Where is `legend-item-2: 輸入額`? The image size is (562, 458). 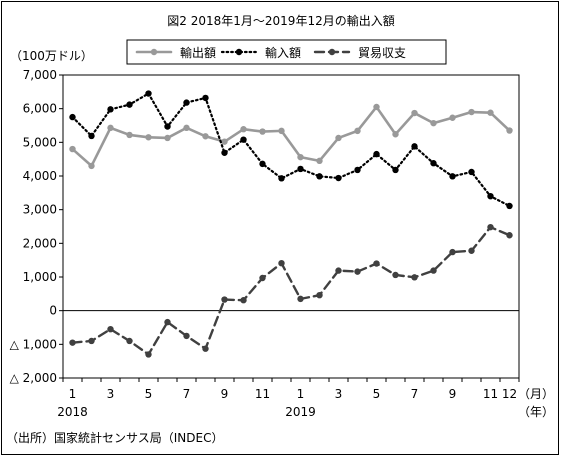
legend-item-2: 輸入額 is located at coordinates (260, 52).